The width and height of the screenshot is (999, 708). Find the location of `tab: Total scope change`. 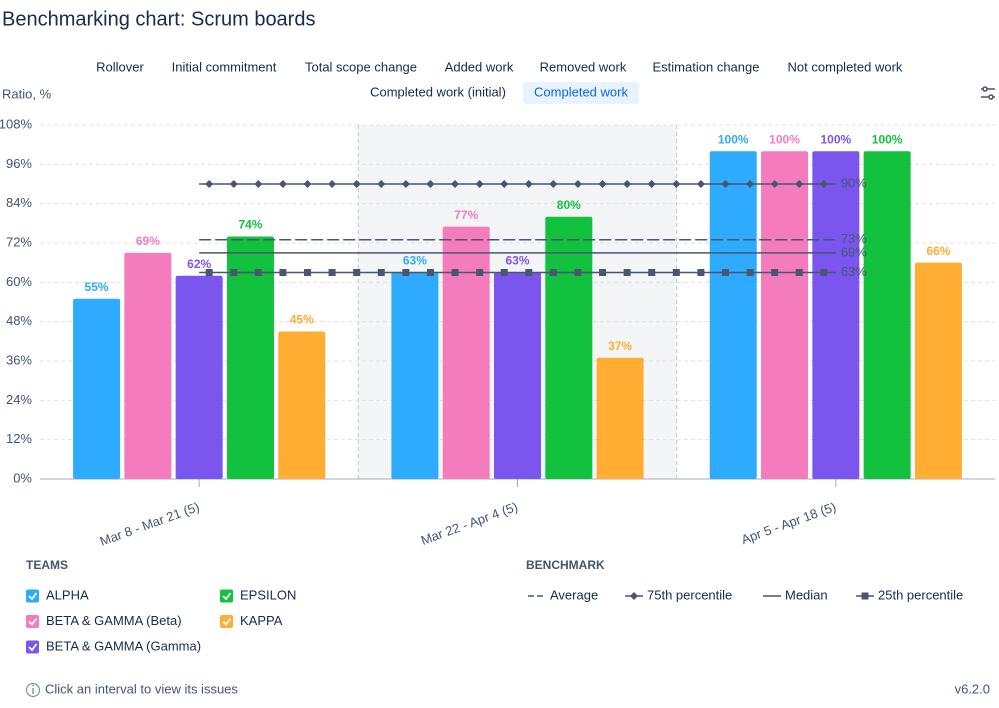

tab: Total scope change is located at coordinates (361, 66).